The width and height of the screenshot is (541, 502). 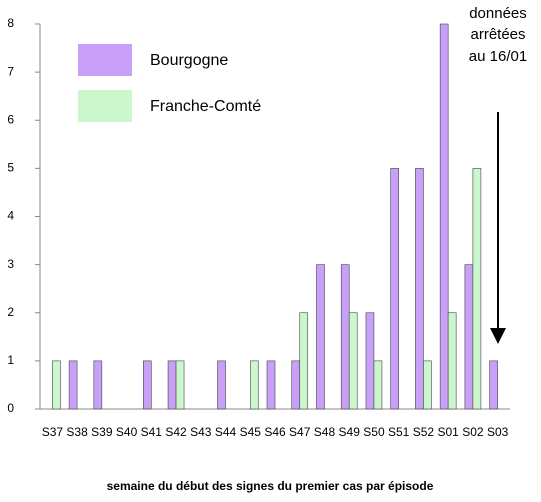 I want to click on legend-label: Bourgogne, so click(x=189, y=60).